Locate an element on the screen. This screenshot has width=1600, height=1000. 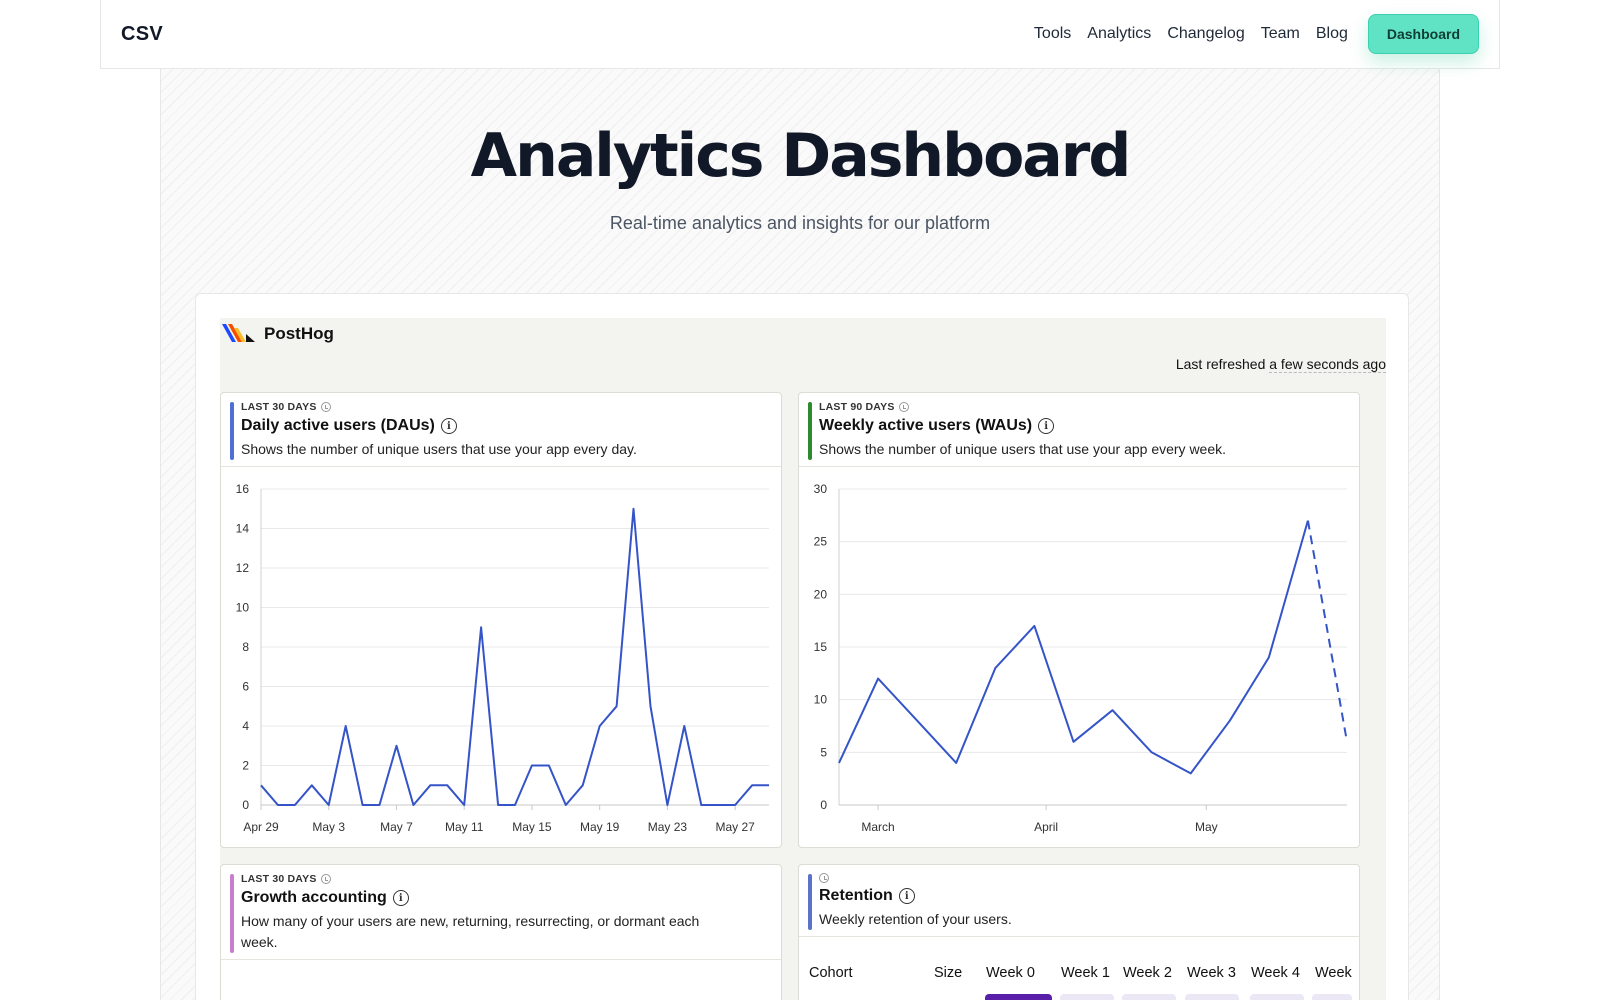
wau-x-tick-label: May is located at coordinates (1206, 827).